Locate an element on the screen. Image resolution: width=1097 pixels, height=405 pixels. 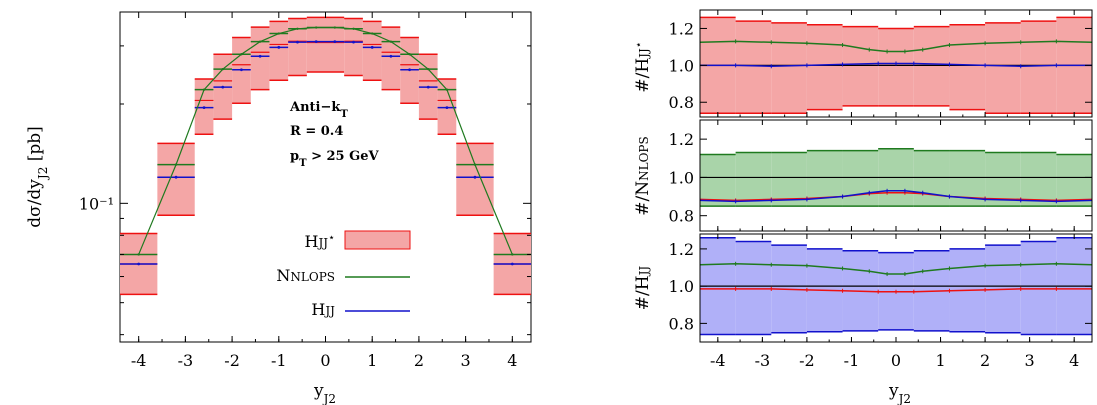
ratio2-plot-area: 0.8 1.0 1.2 is located at coordinates (881, 175).